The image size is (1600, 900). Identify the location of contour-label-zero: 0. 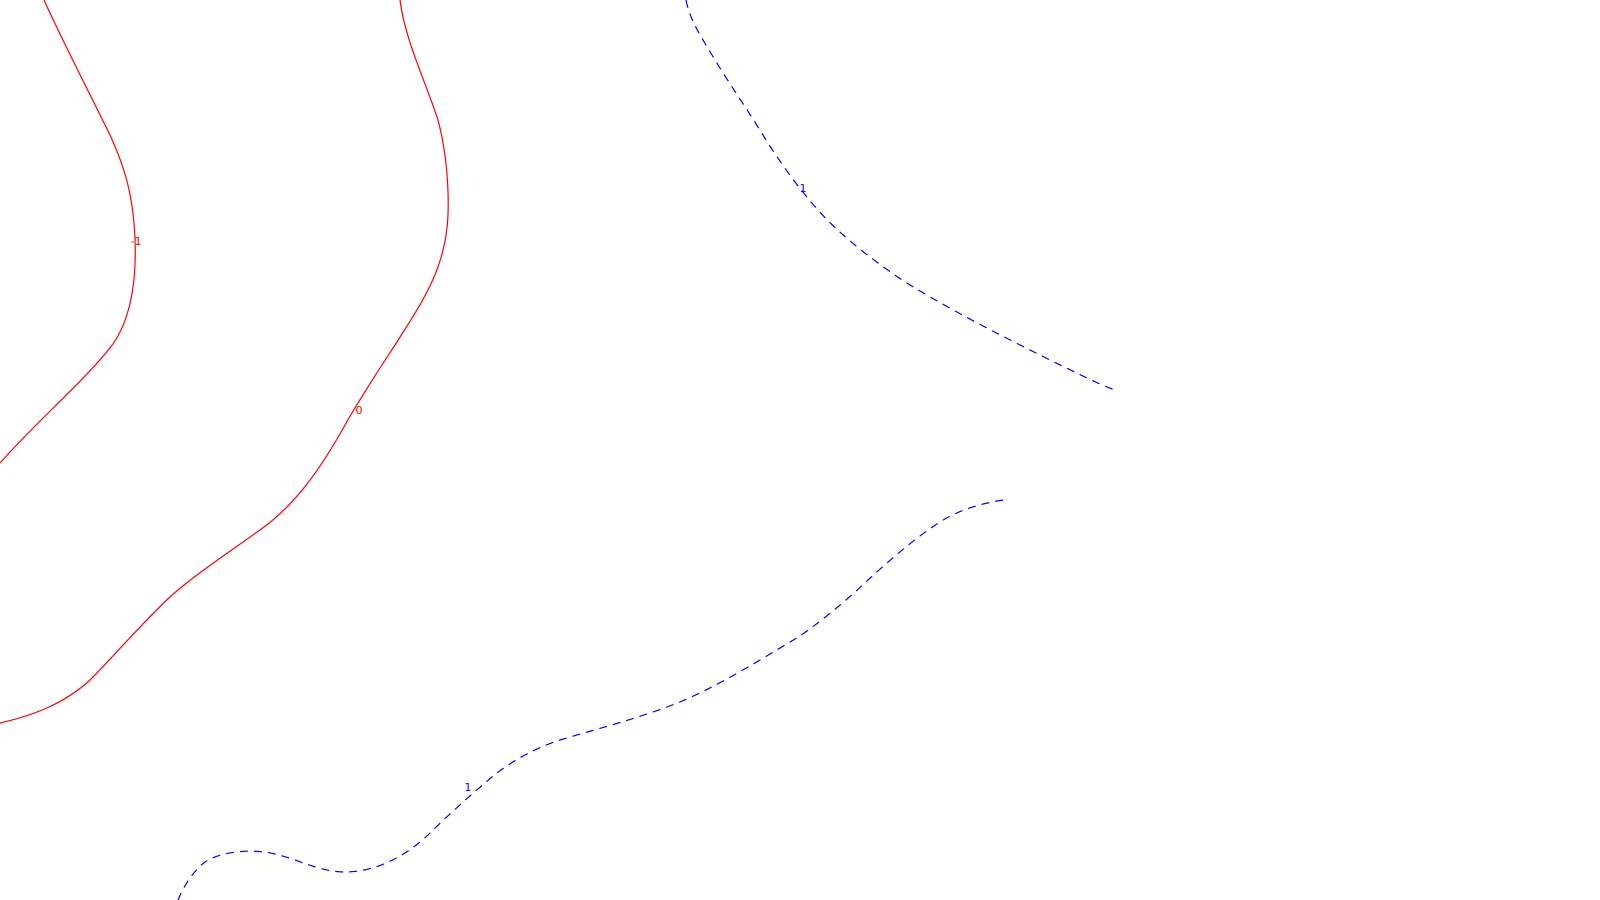
(359, 410).